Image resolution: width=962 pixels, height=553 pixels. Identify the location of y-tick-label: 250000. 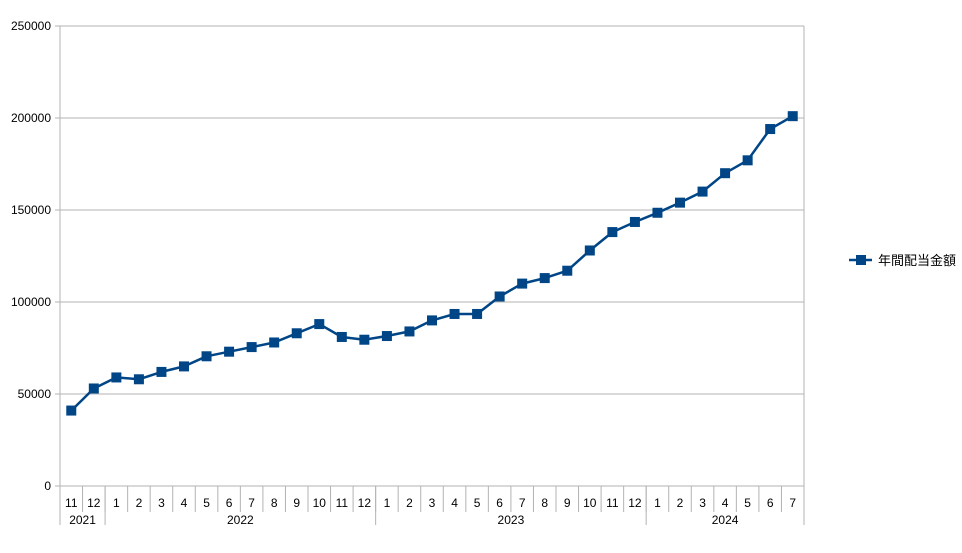
(31, 26).